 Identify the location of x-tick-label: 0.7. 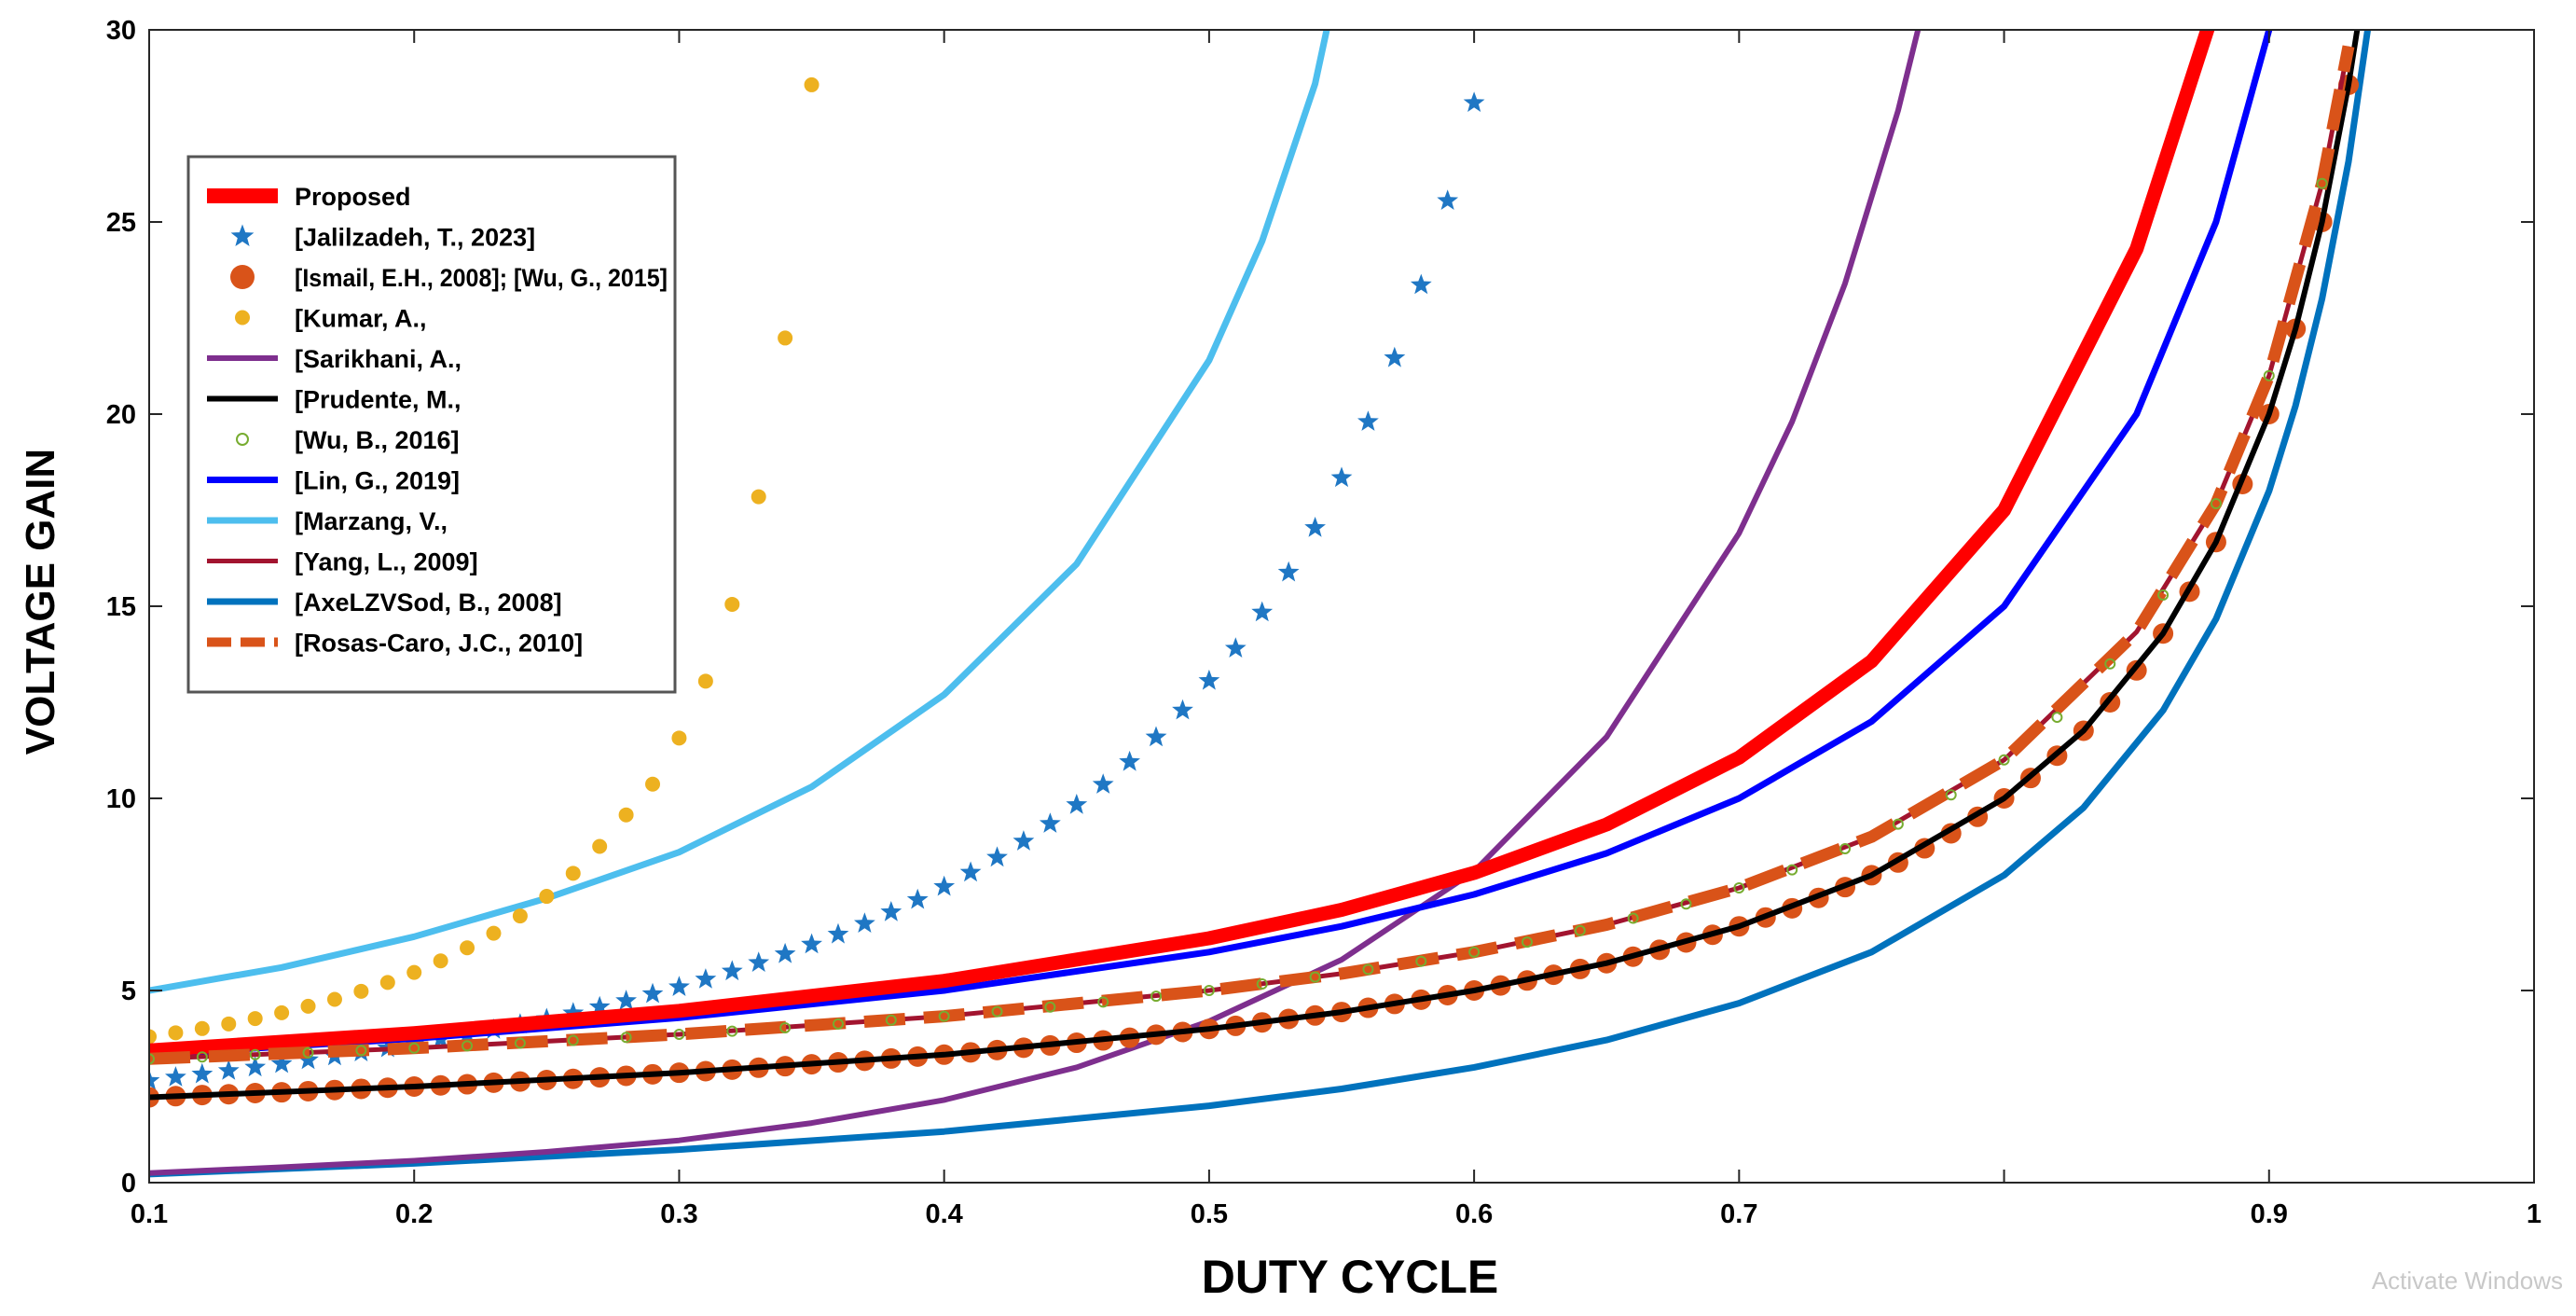
(1739, 1214).